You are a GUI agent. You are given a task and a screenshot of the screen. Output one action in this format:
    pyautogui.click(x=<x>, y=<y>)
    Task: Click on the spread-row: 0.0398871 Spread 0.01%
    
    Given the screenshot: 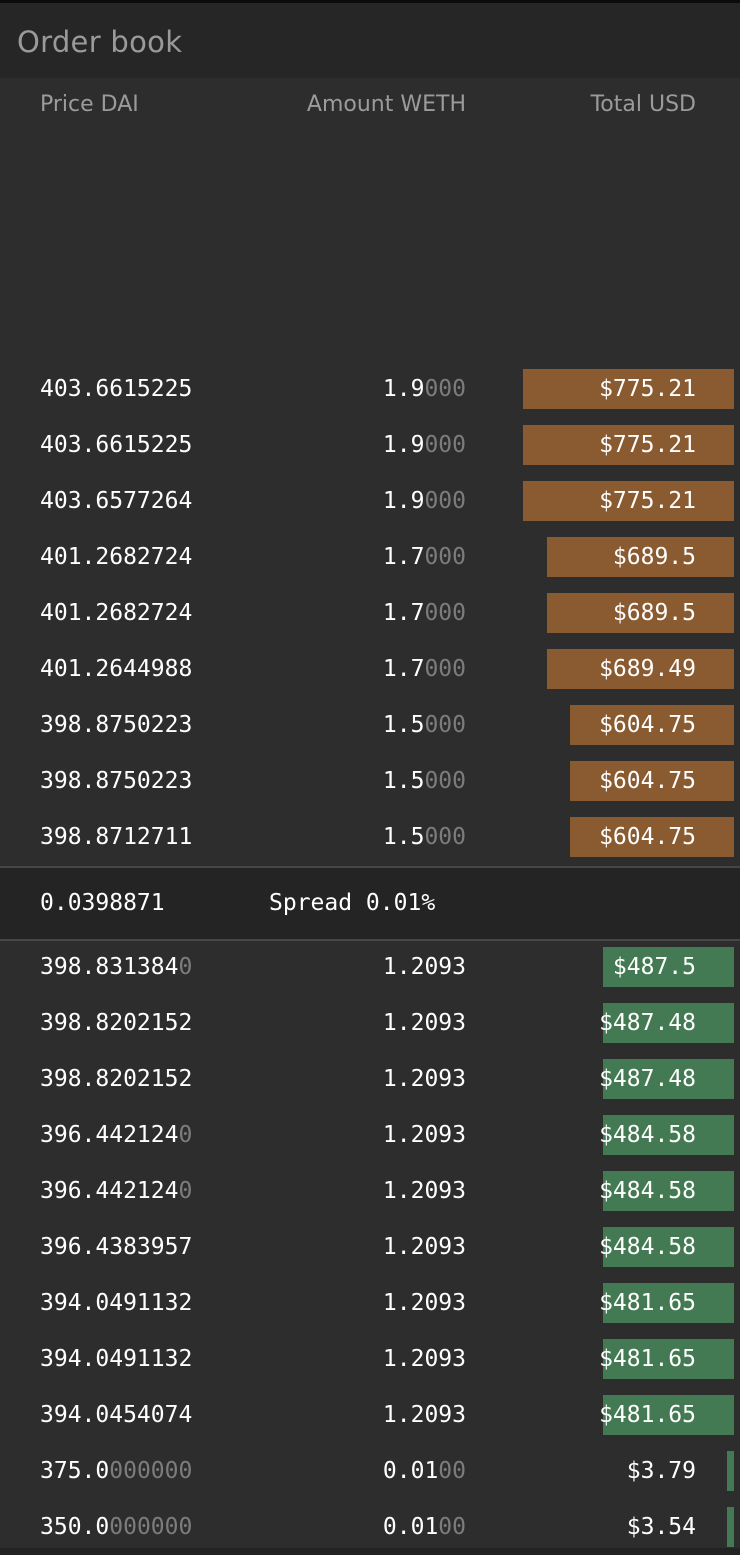 What is the action you would take?
    pyautogui.click(x=370, y=903)
    